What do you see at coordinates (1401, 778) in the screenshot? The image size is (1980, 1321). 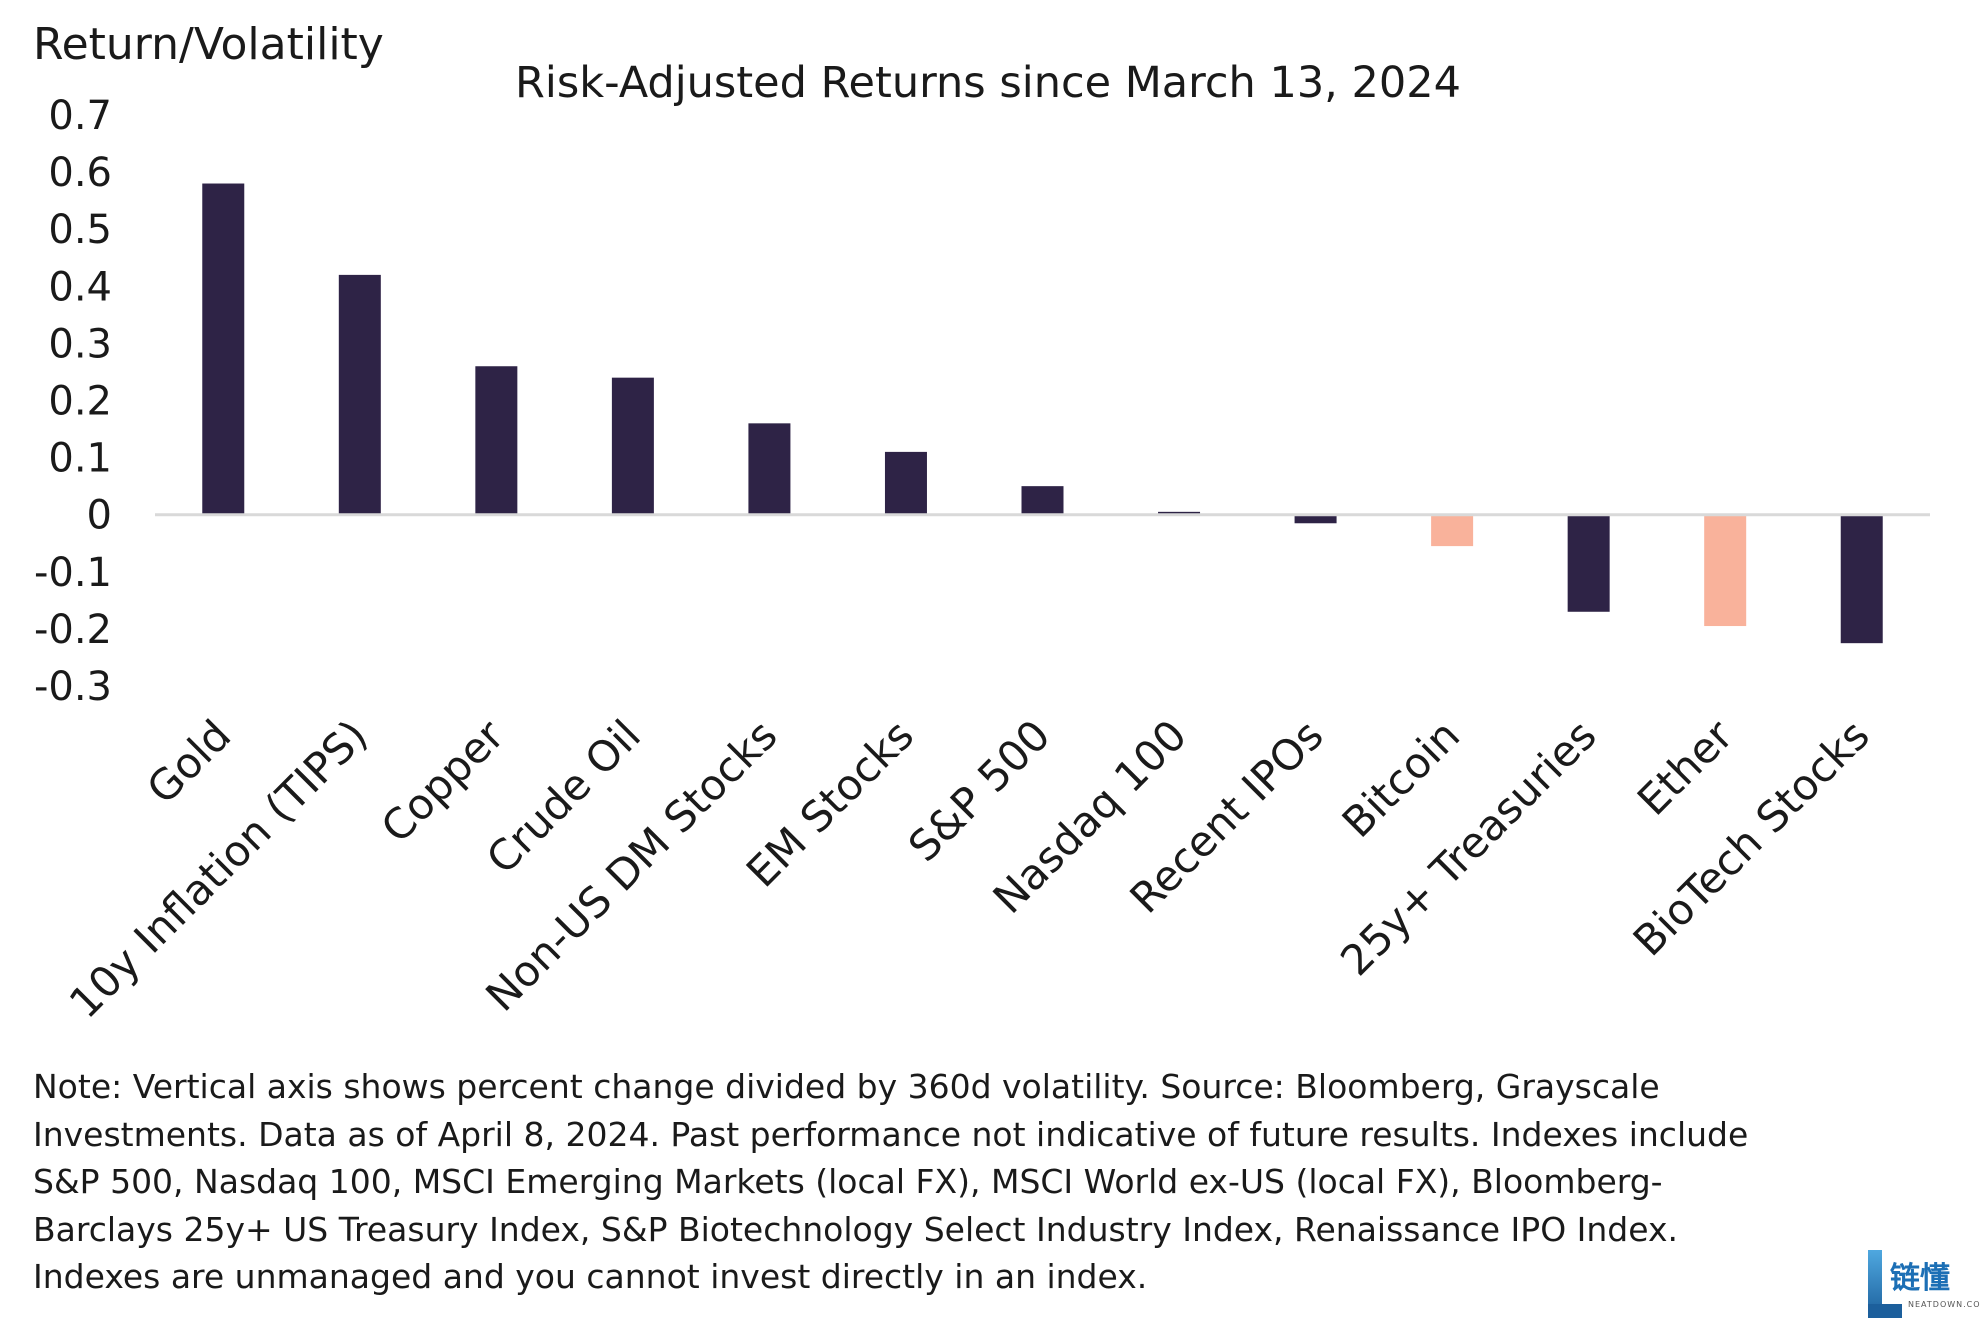 I see `x-tick-label: Bitcoin` at bounding box center [1401, 778].